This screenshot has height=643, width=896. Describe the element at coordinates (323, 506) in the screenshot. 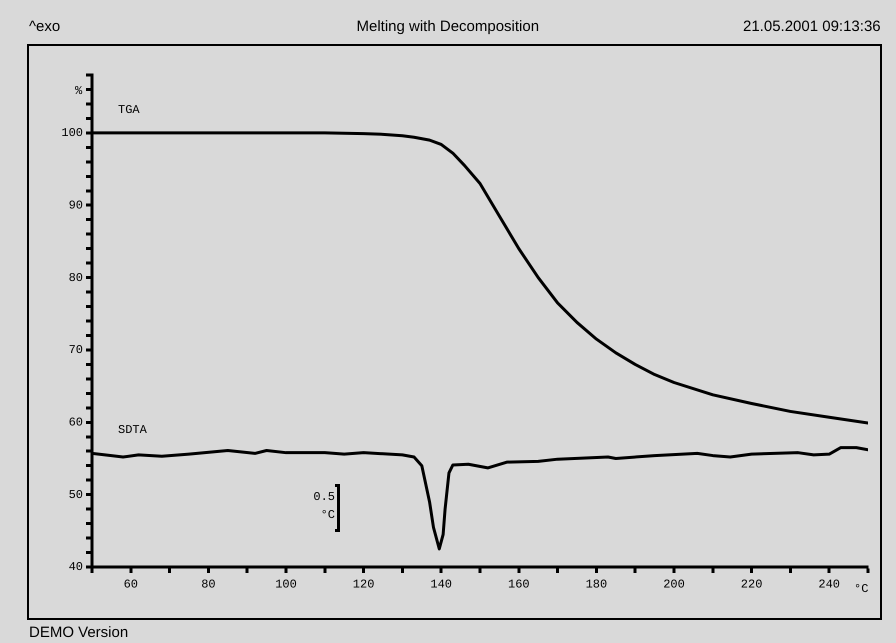

I see `annotation: 0.5 °C` at that location.